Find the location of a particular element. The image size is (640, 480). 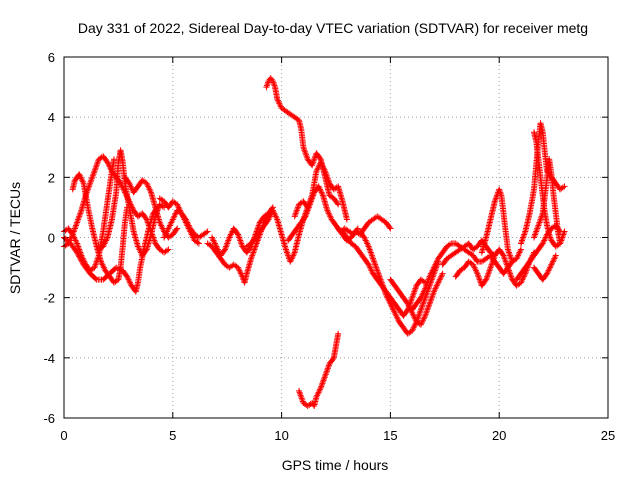

series-s6 is located at coordinates (151, 207).